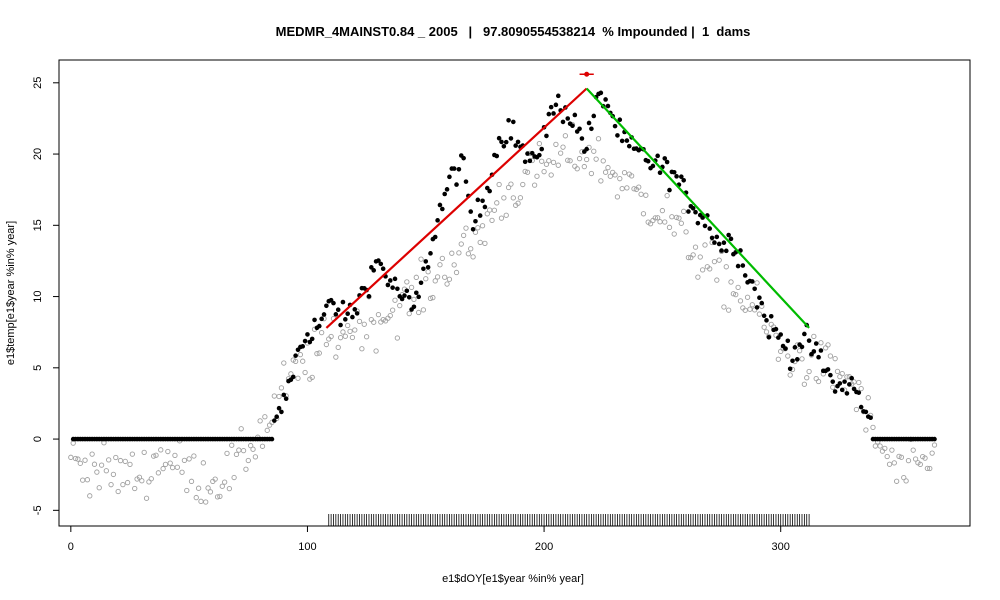  I want to click on falling-limb-line, so click(697, 208).